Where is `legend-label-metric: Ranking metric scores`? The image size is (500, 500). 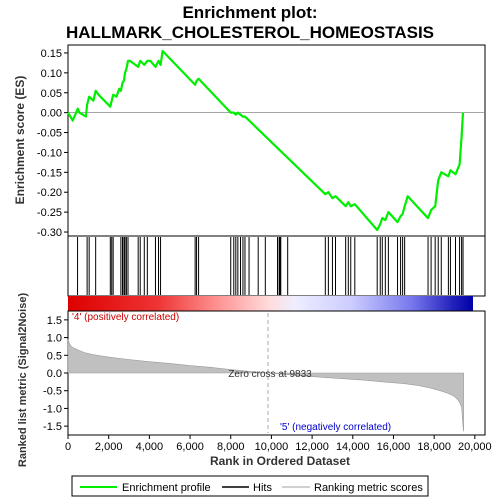 legend-label-metric: Ranking metric scores is located at coordinates (368, 488).